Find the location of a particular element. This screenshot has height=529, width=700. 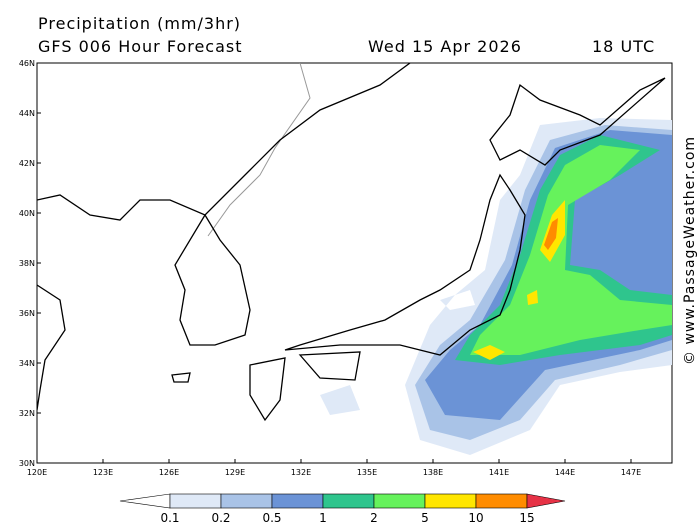

time: 18 UTC is located at coordinates (623, 46).